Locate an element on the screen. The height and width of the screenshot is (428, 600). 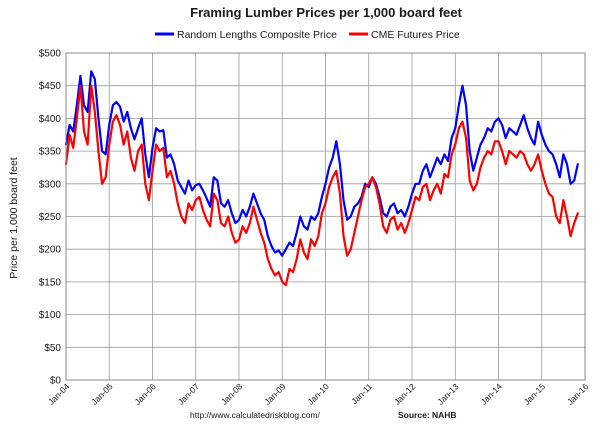
footer-source: Source: NAHB is located at coordinates (427, 415).